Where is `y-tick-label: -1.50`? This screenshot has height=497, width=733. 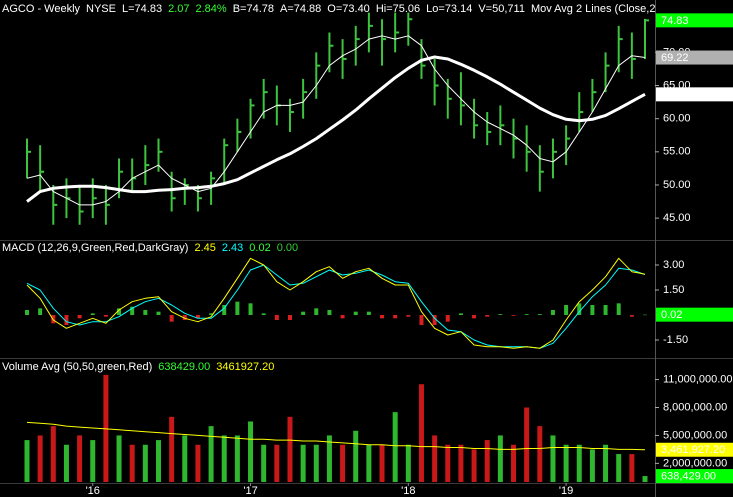
y-tick-label: -1.50 is located at coordinates (675, 340).